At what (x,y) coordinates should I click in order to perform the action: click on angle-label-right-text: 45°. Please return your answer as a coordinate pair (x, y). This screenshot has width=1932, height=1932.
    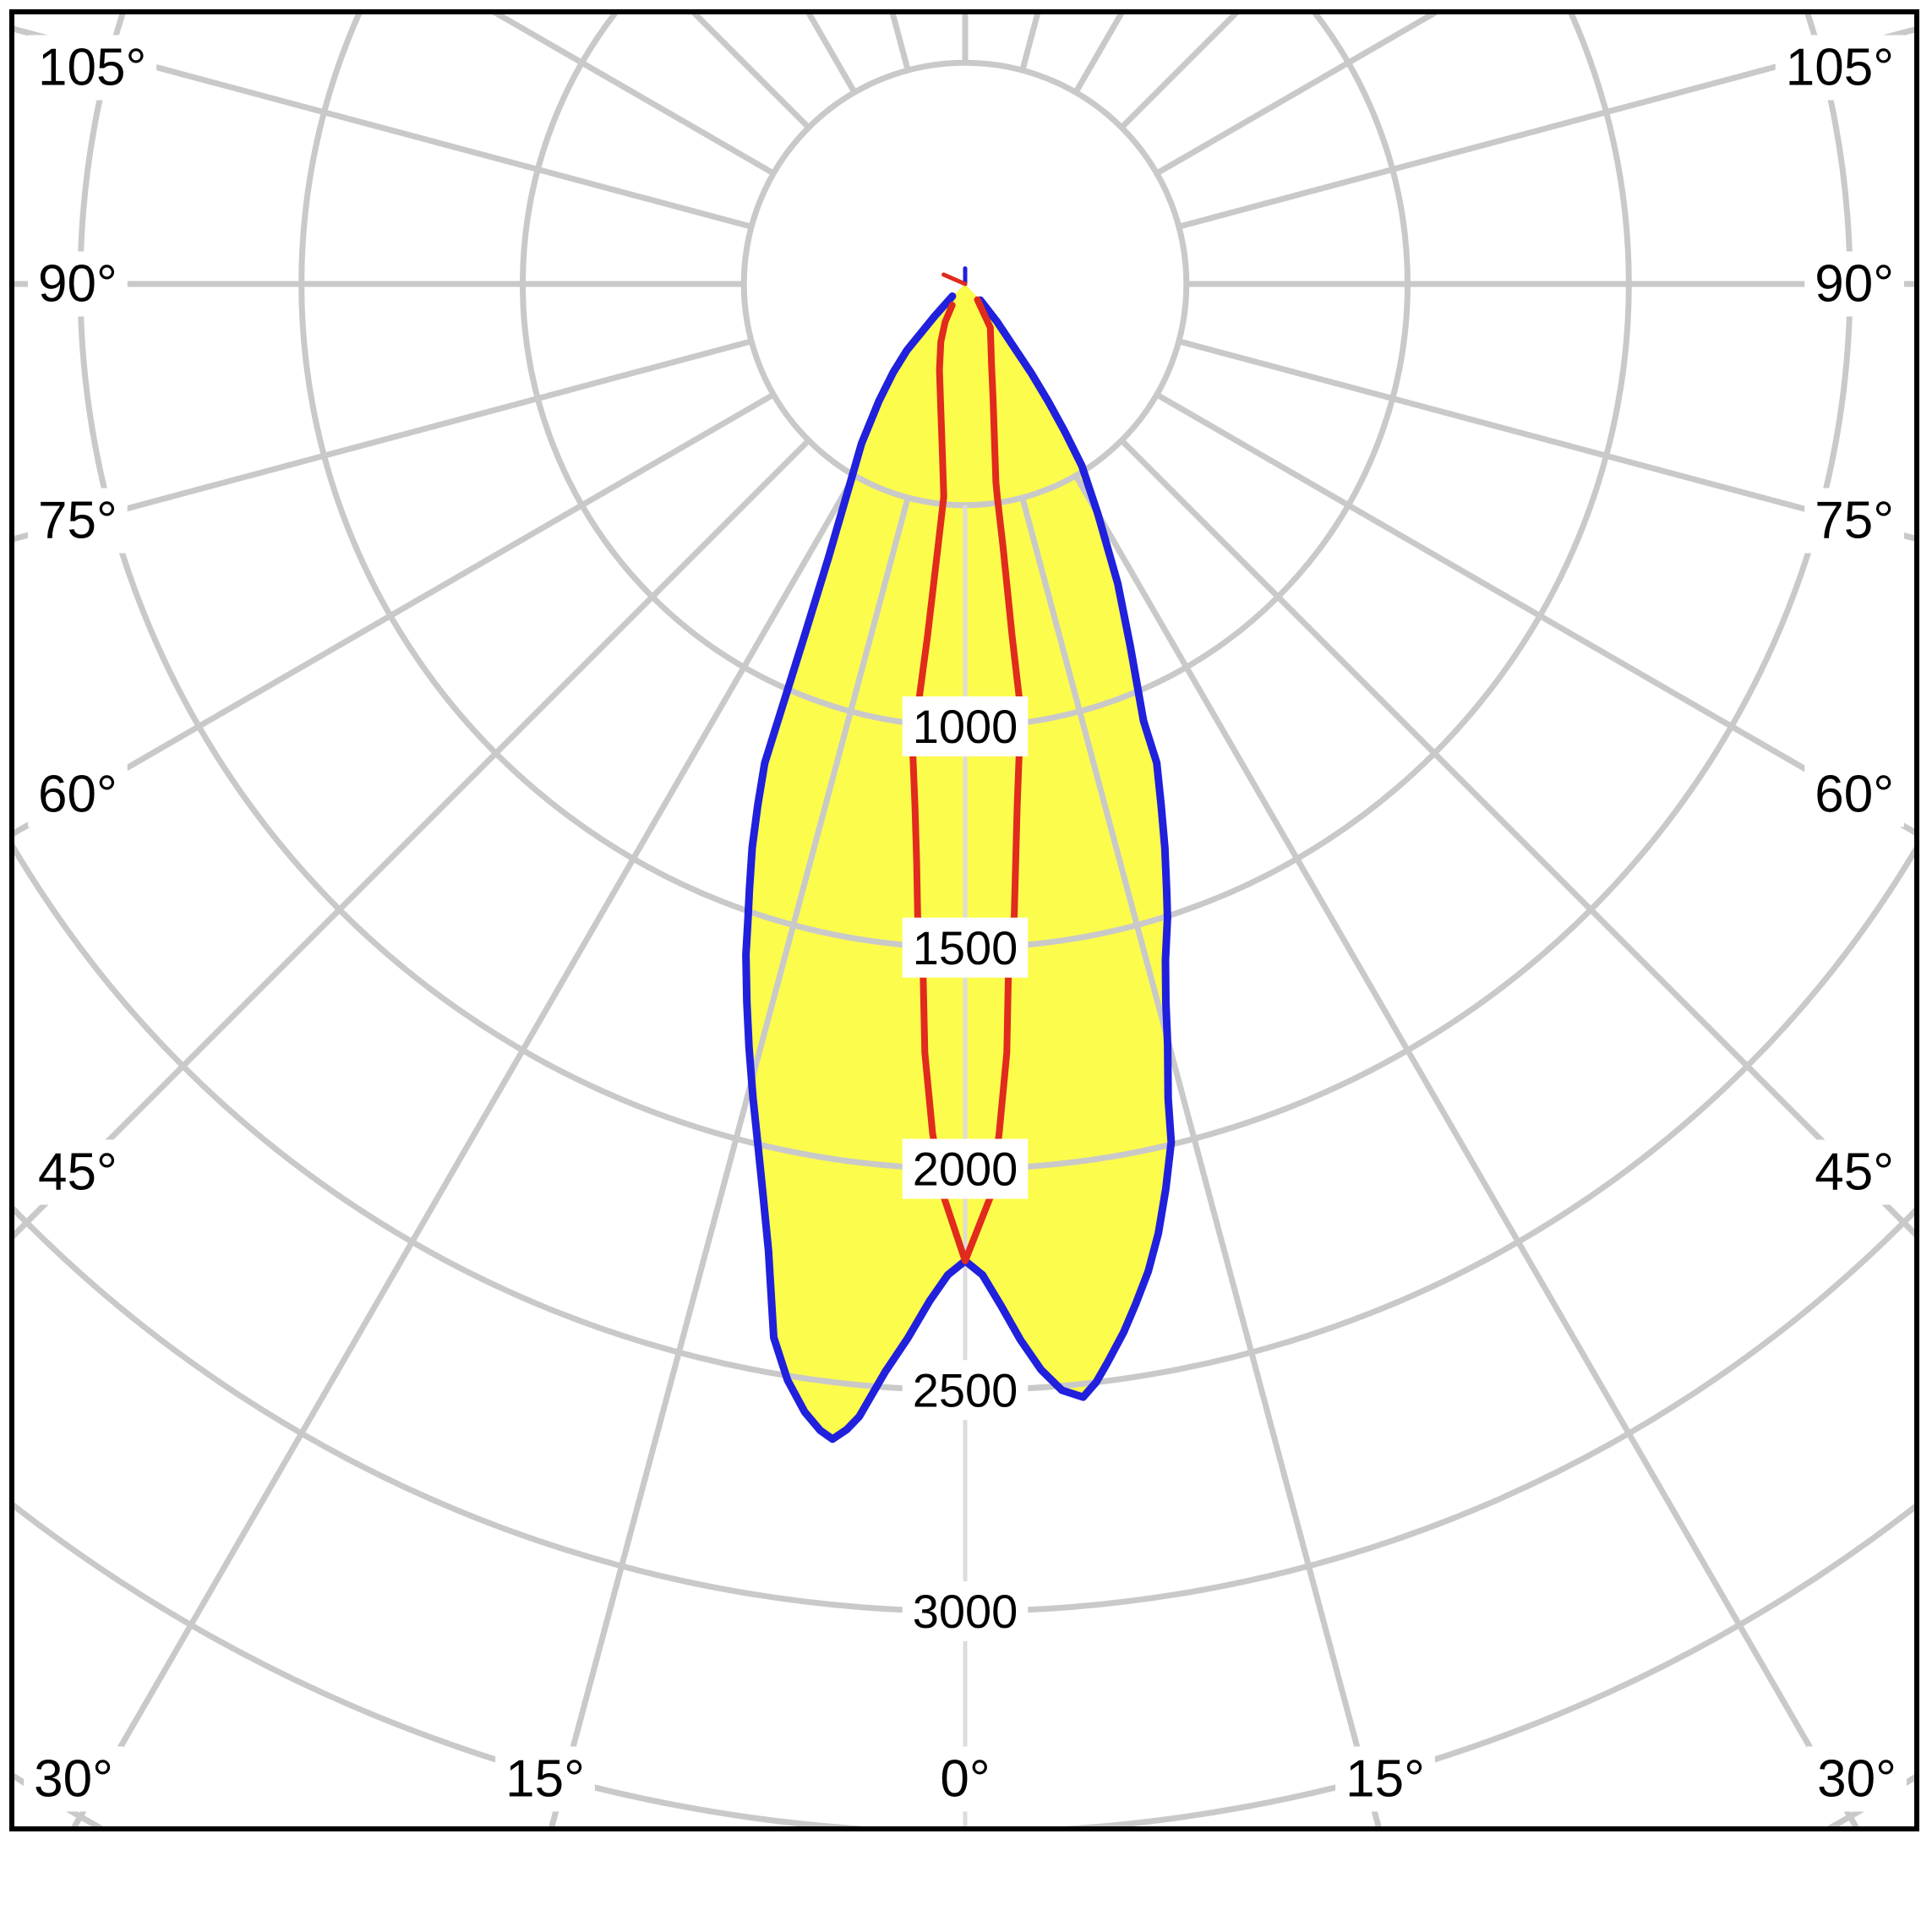
    Looking at the image, I should click on (1855, 1172).